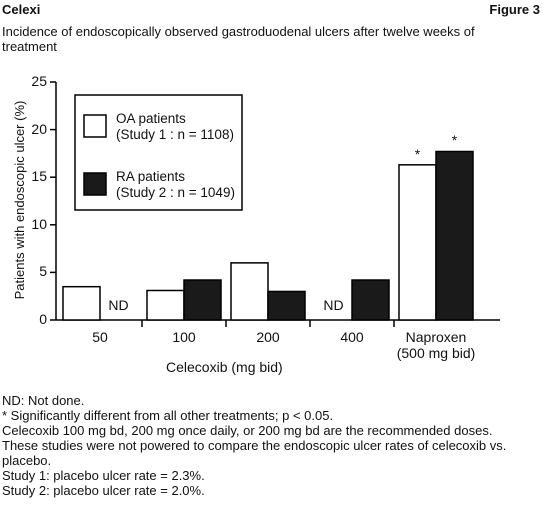 The width and height of the screenshot is (546, 508). I want to click on y-tick-label: 20, so click(39, 128).